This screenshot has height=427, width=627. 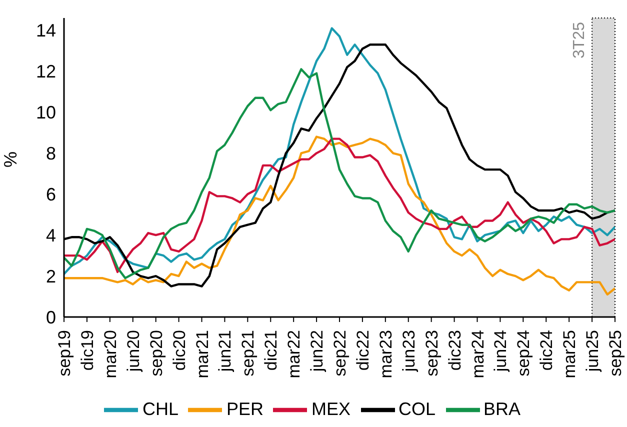 I want to click on x-tick-label: dic22, so click(x=362, y=350).